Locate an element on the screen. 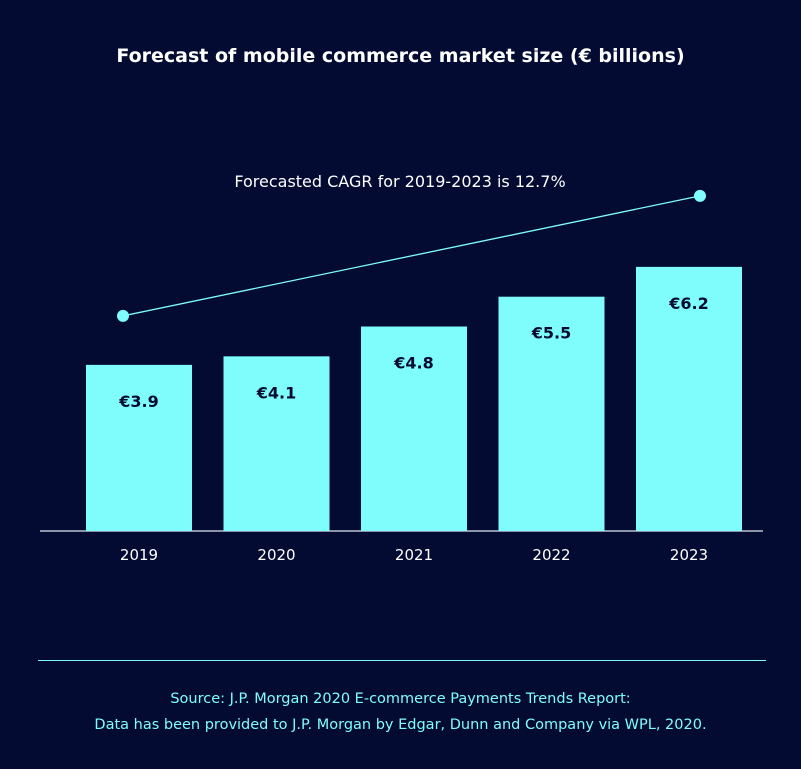 The height and width of the screenshot is (769, 801). bar-2019 is located at coordinates (139, 447).